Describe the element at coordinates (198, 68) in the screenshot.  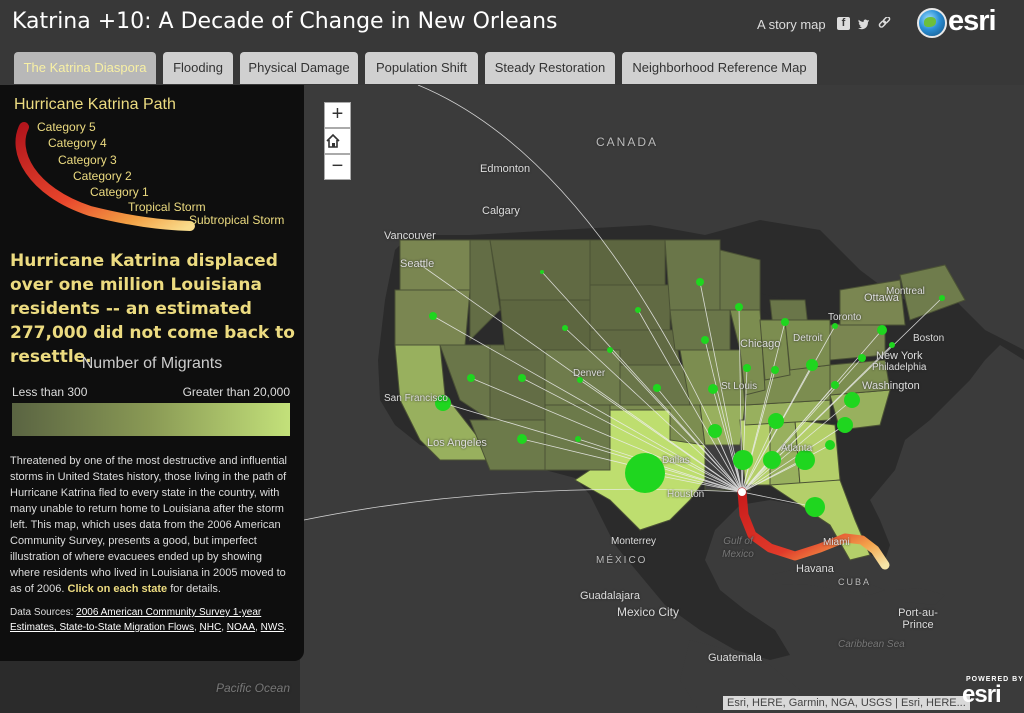
I see `tab-flooding: Flooding` at that location.